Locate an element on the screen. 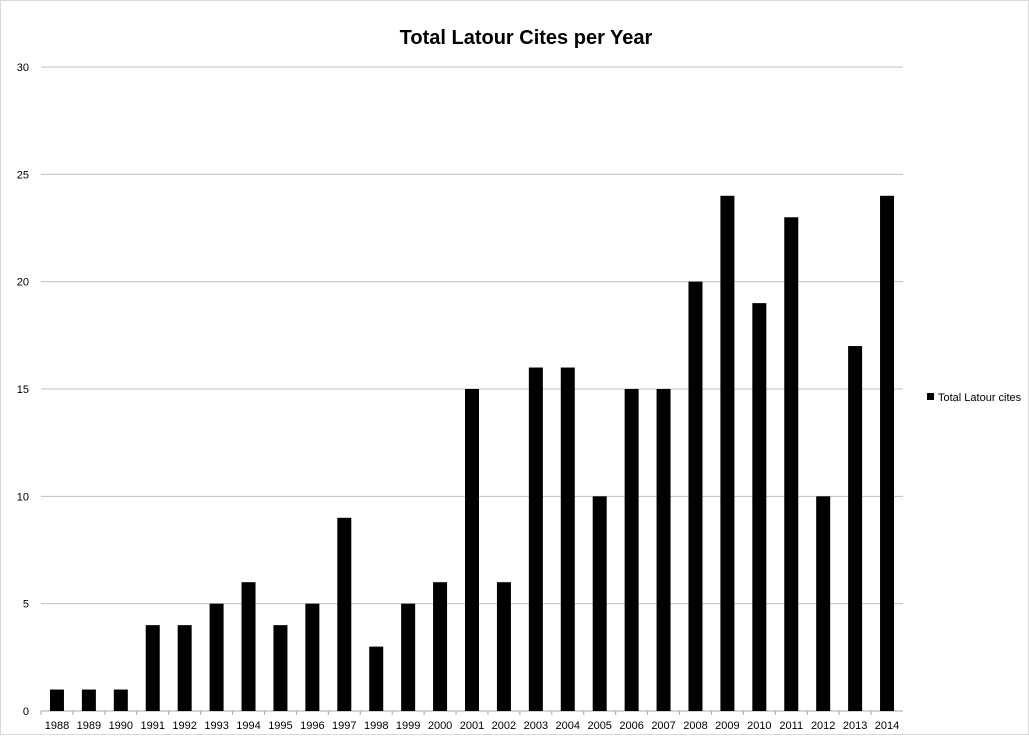 The width and height of the screenshot is (1029, 736). y-tick-label: 15 is located at coordinates (23, 390).